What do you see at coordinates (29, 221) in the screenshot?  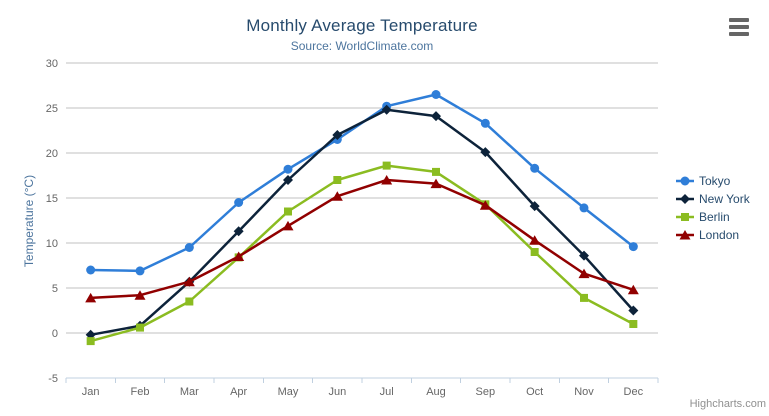 I see `y-axis-title: Temperature (°C)` at bounding box center [29, 221].